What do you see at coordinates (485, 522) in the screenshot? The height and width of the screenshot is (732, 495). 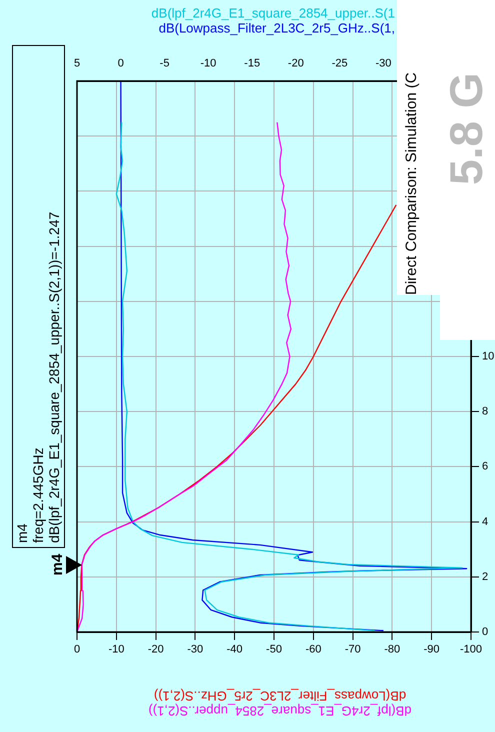 I see `y-tick-label: 4` at bounding box center [485, 522].